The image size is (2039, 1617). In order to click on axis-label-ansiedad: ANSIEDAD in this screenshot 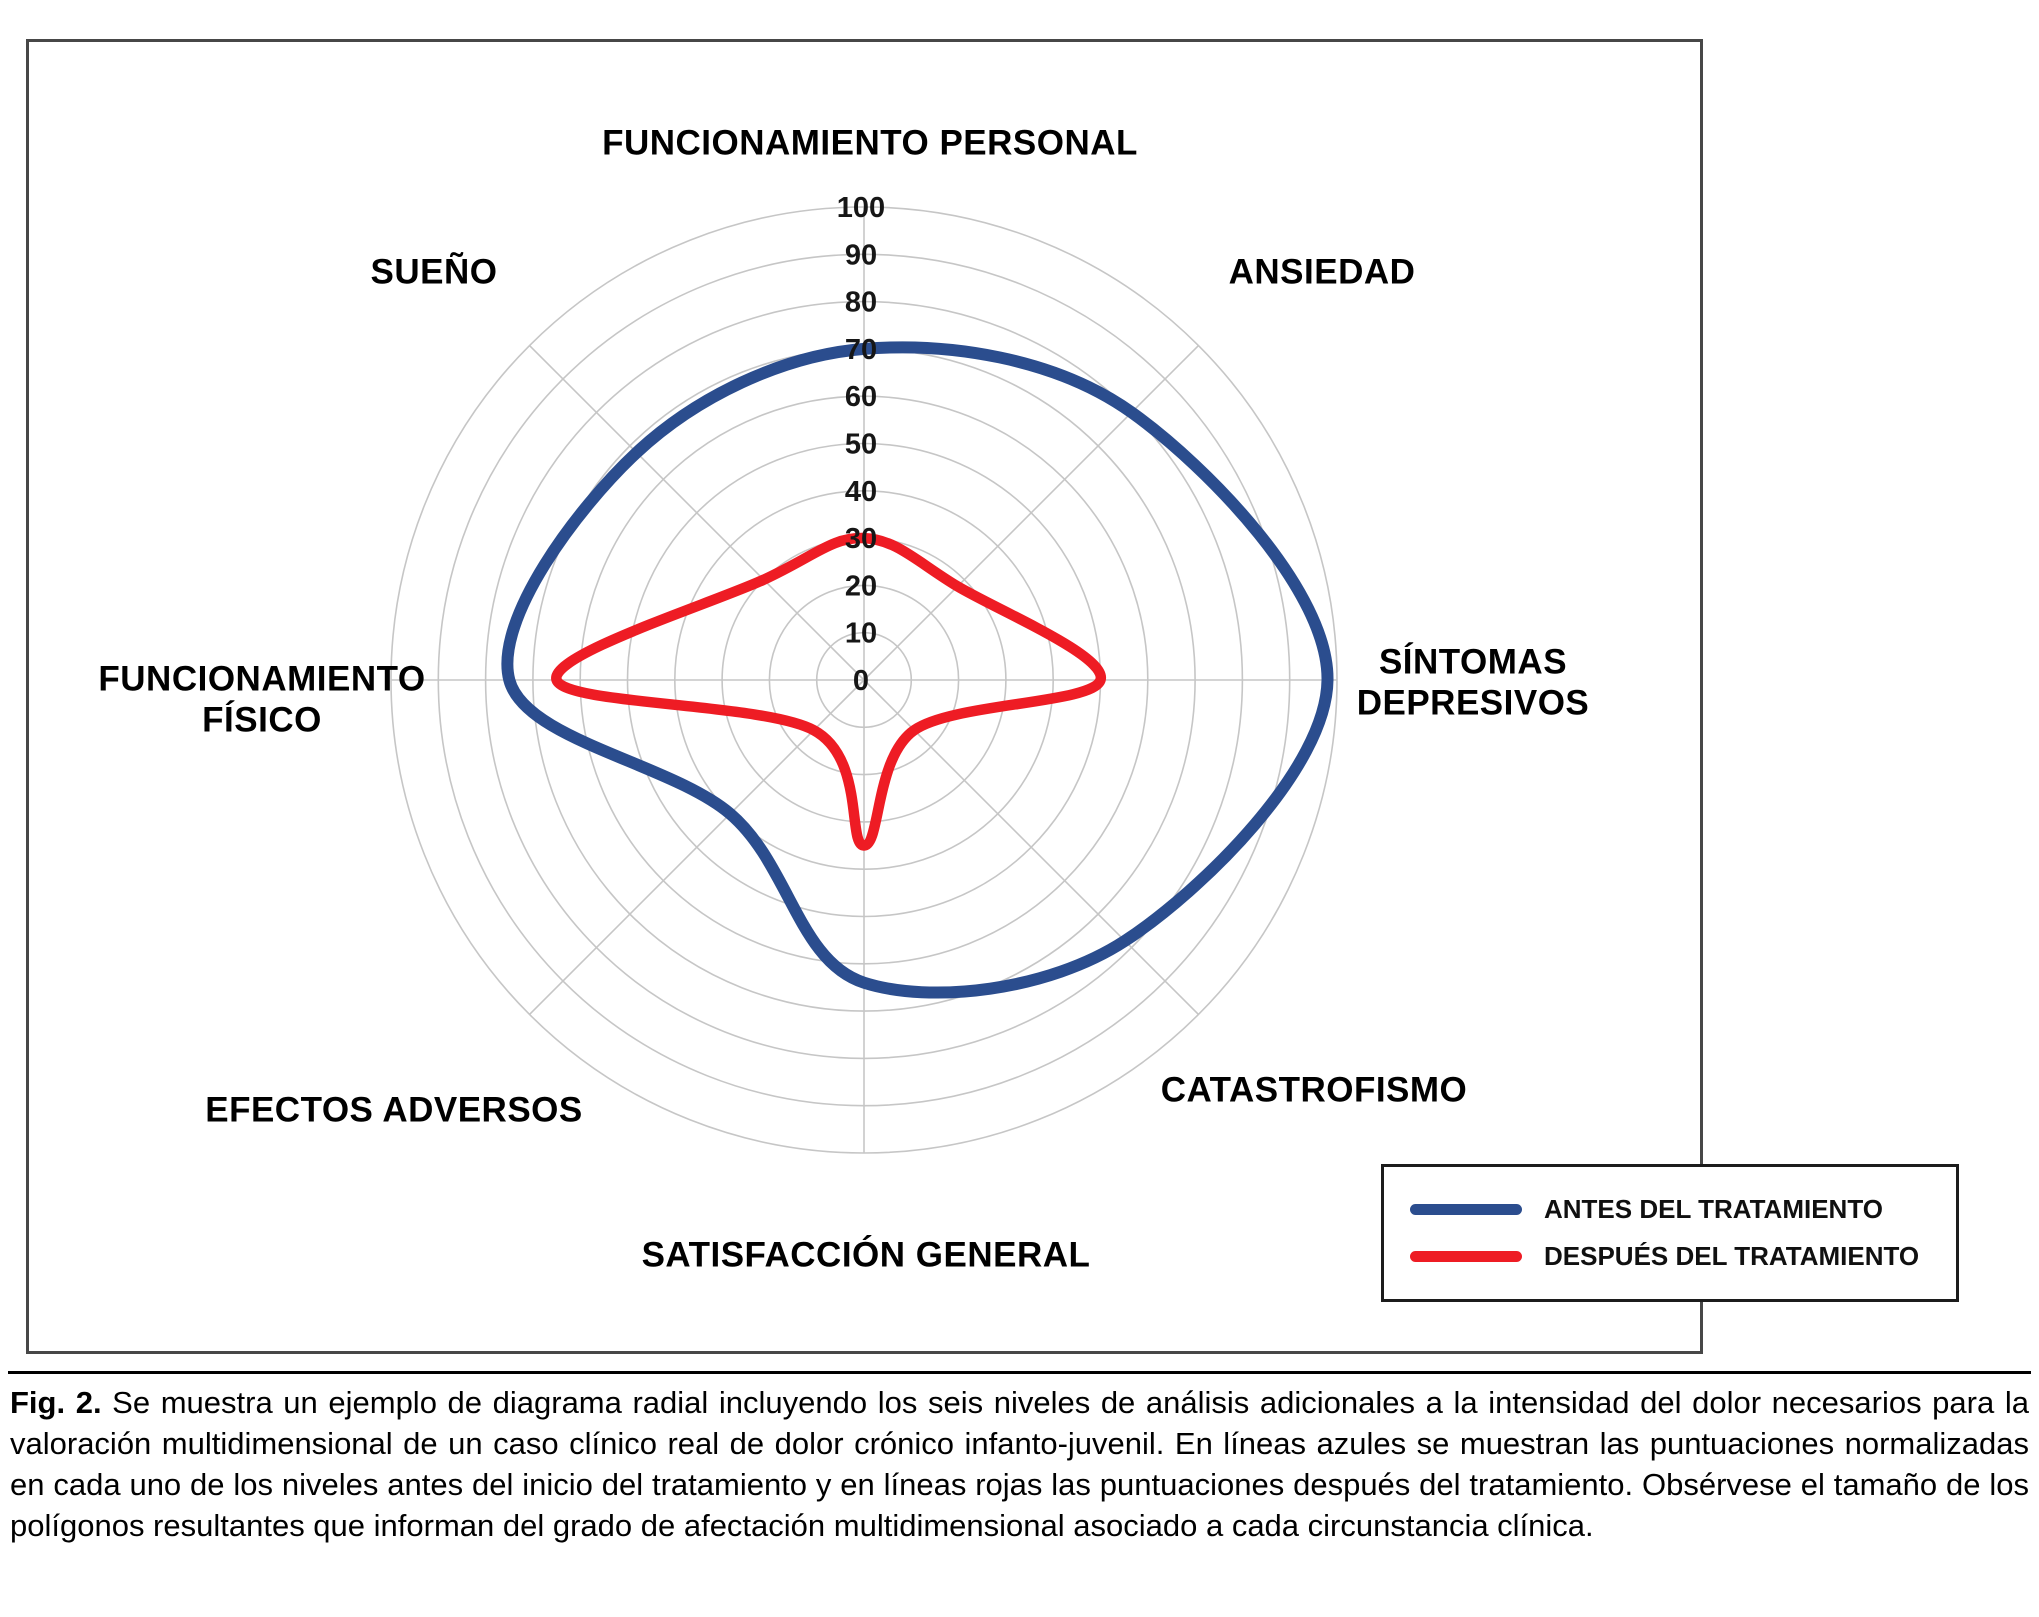, I will do `click(1322, 272)`.